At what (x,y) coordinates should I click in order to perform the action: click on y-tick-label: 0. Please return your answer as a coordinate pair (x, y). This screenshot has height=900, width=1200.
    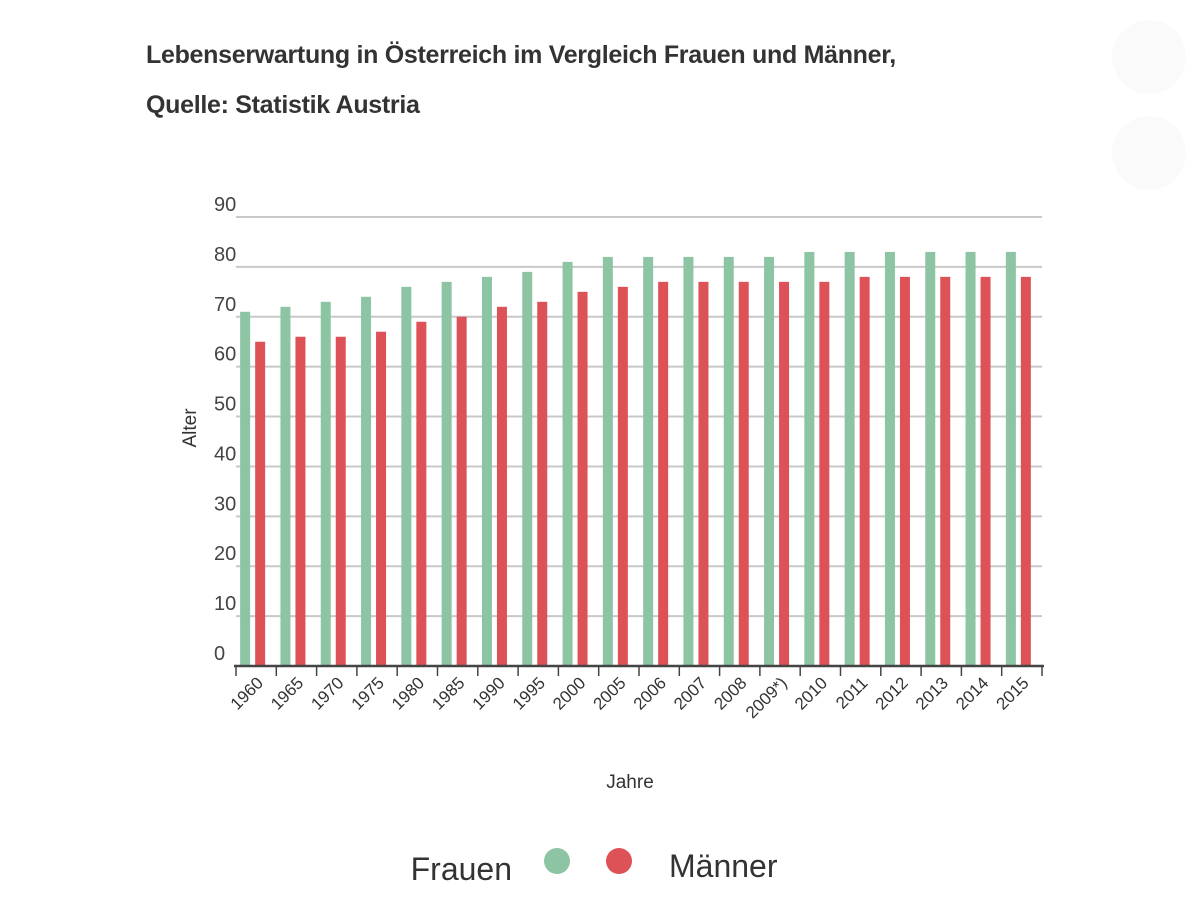
    Looking at the image, I should click on (219, 654).